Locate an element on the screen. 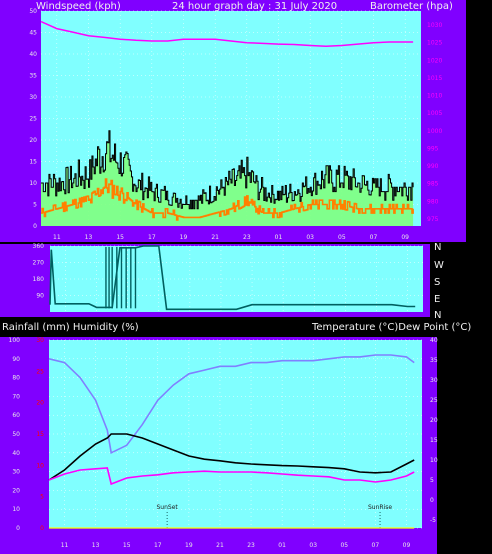  temperature-tick-5: 20 is located at coordinates (434, 420).